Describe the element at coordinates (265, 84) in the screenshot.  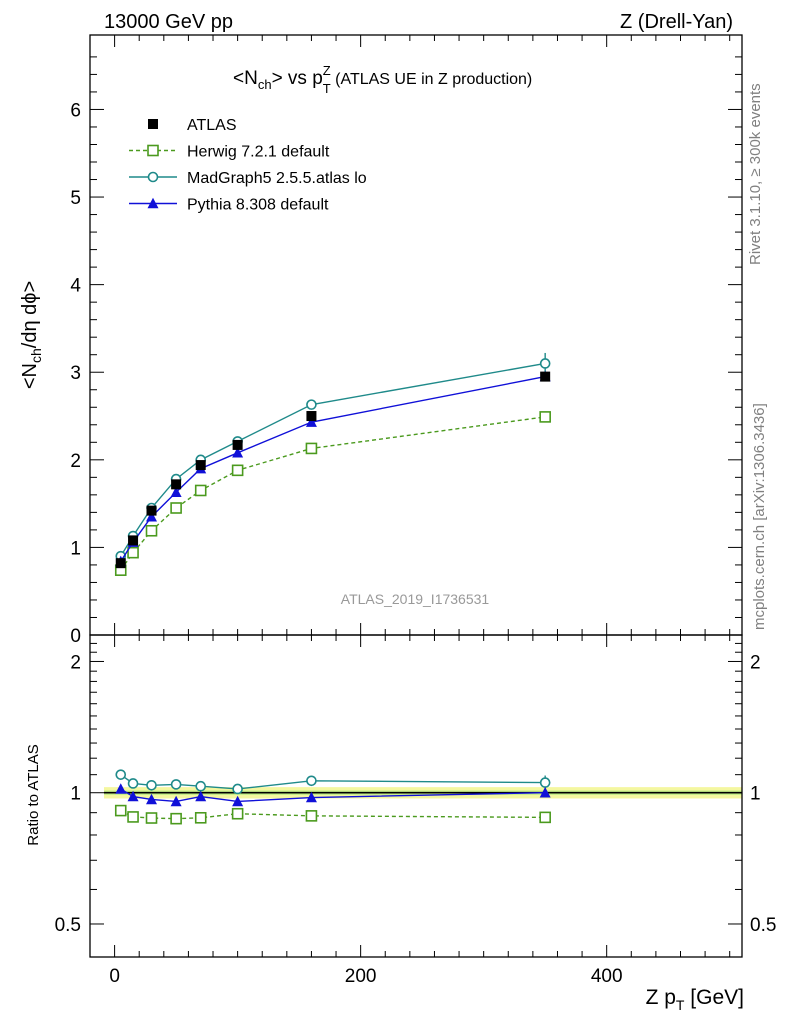
I see `title-sub1: ch` at that location.